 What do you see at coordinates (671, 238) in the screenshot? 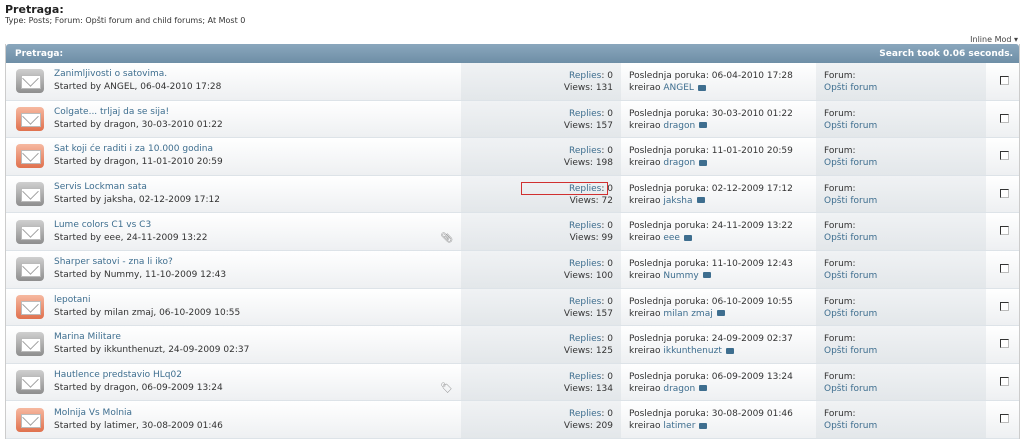
I see `last-poster-link: eee` at bounding box center [671, 238].